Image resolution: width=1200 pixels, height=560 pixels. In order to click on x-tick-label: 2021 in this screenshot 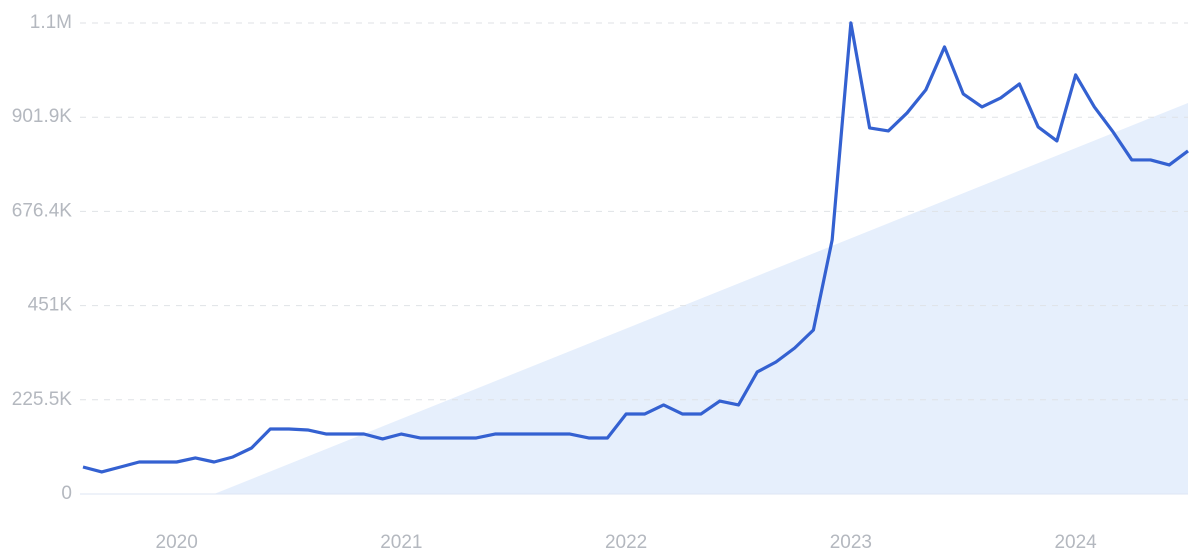, I will do `click(401, 542)`.